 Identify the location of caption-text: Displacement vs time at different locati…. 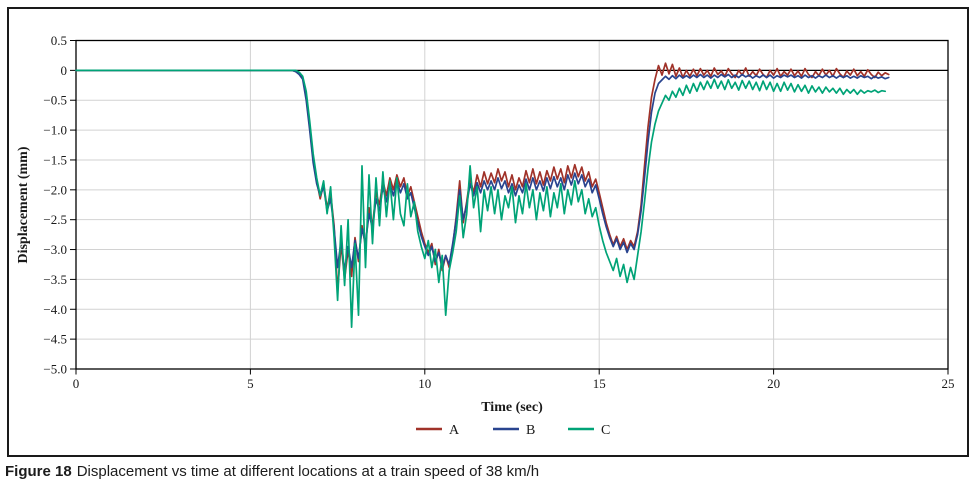
(308, 471).